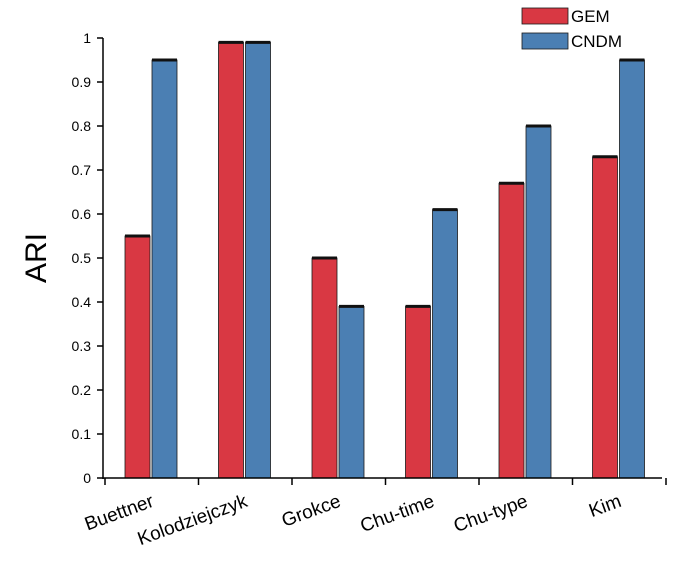  Describe the element at coordinates (87, 478) in the screenshot. I see `y-tick-label: 0` at that location.